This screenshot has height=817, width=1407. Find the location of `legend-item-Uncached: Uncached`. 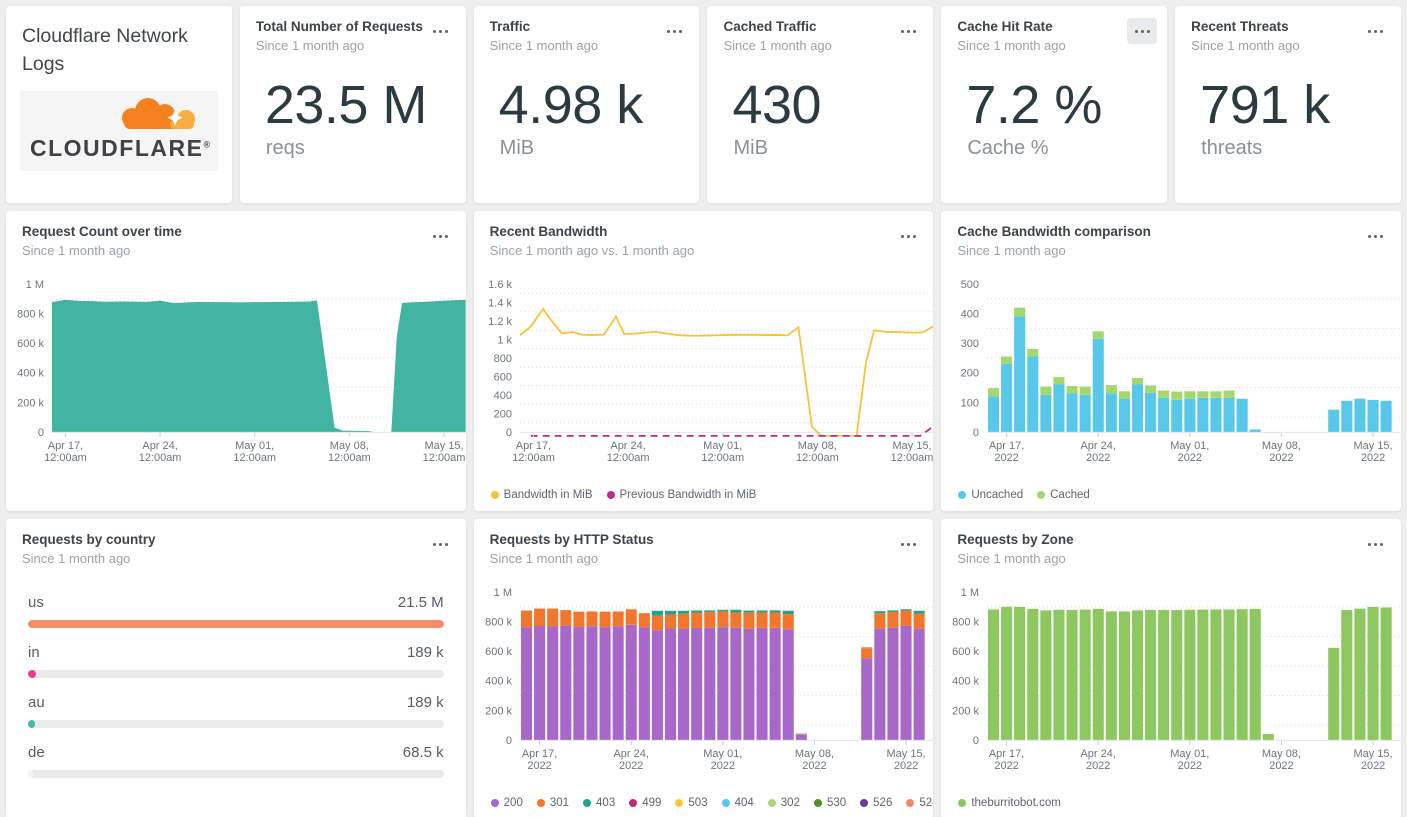

legend-item-Uncached: Uncached is located at coordinates (990, 495).